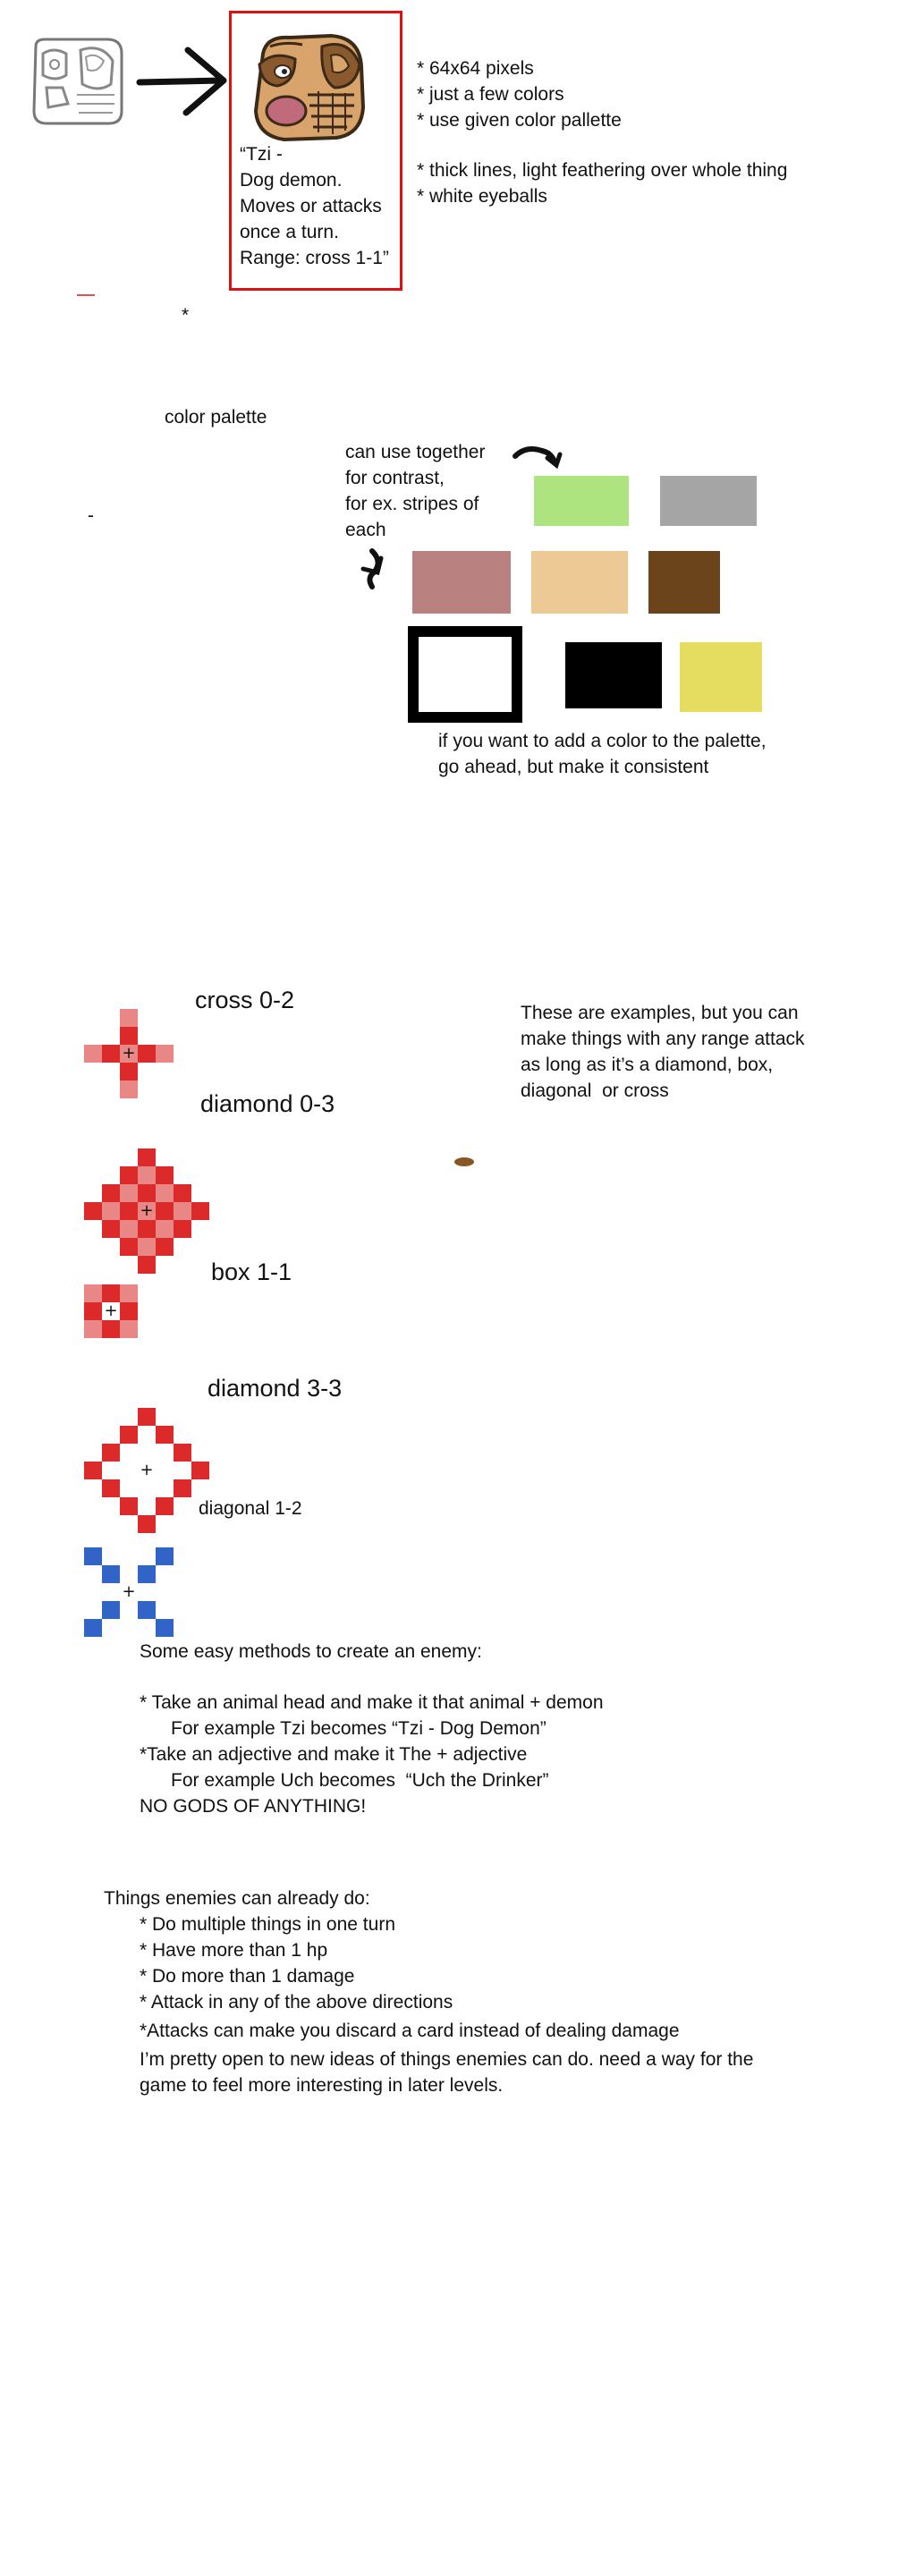 The height and width of the screenshot is (2576, 915). Describe the element at coordinates (261, 154) in the screenshot. I see `card-caption-line: “Tzi -` at that location.